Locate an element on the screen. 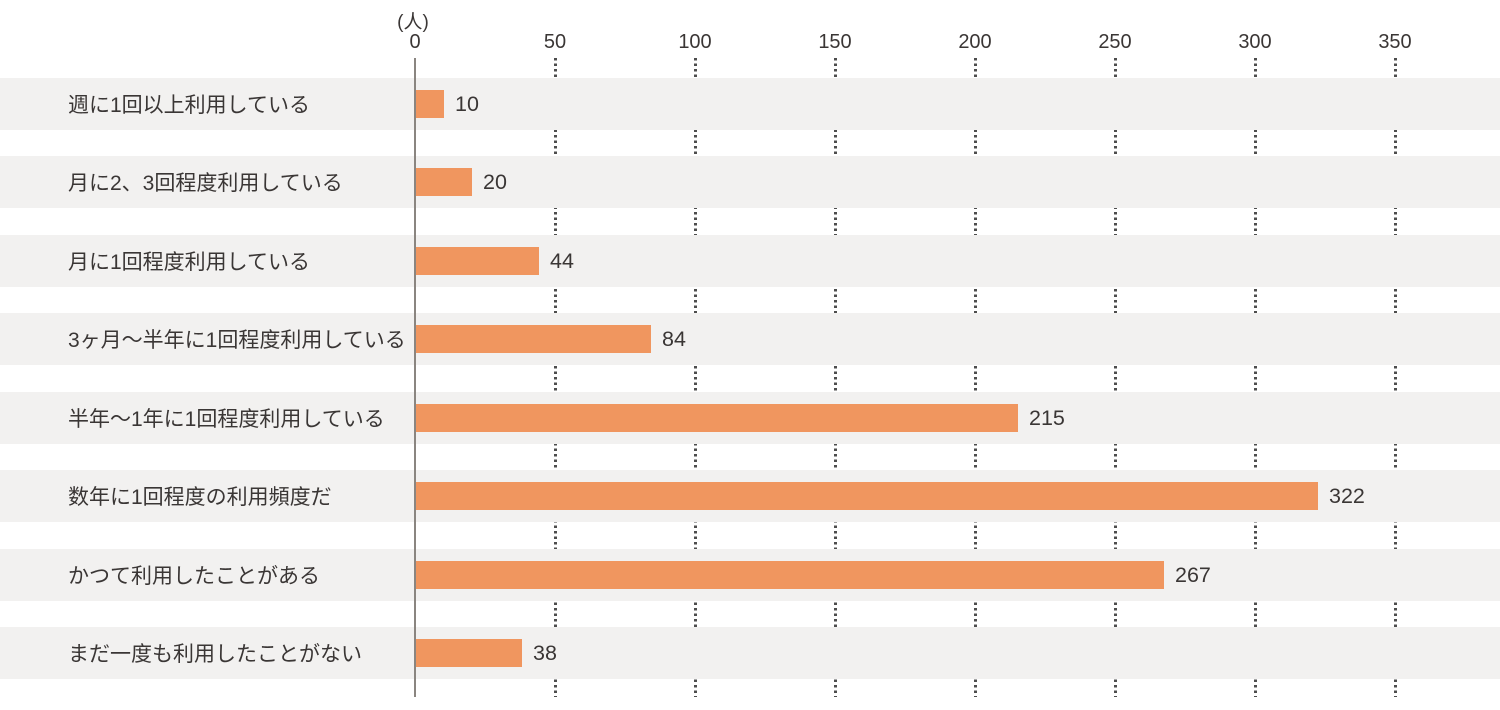 The height and width of the screenshot is (710, 1500). x-tick-label: 0 is located at coordinates (415, 42).